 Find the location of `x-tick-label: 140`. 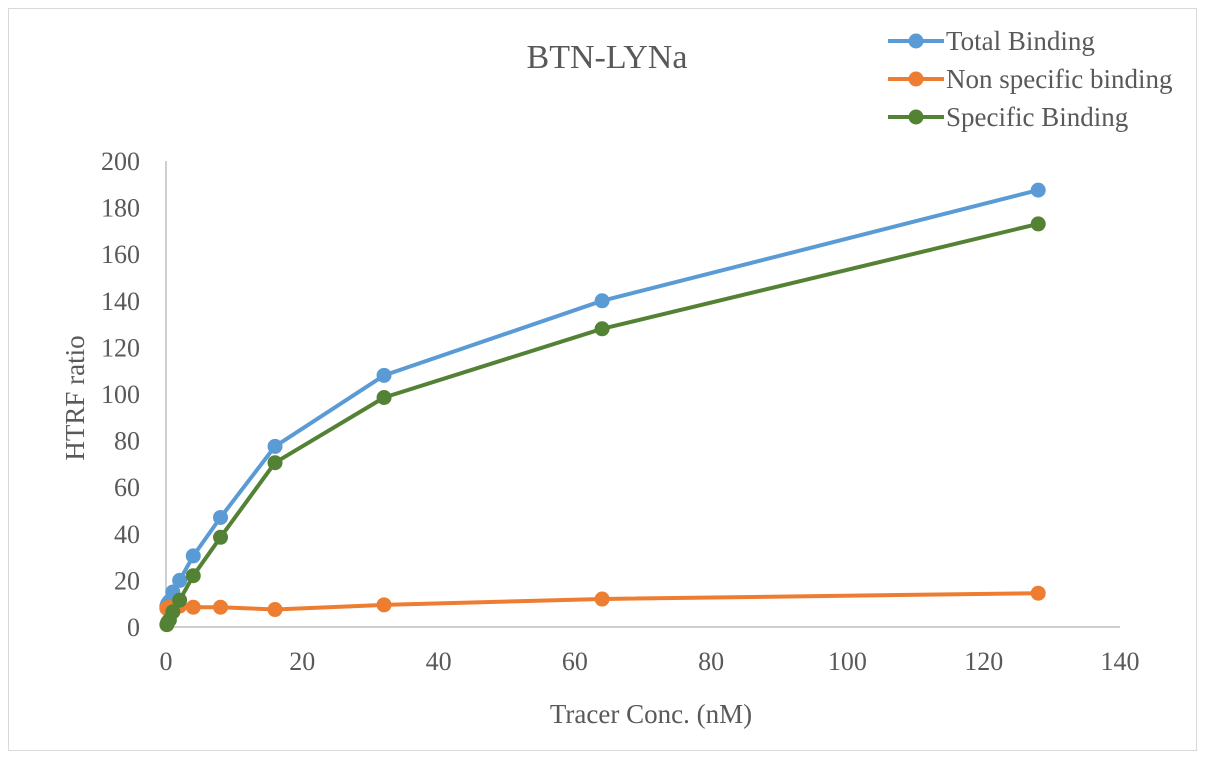

x-tick-label: 140 is located at coordinates (1120, 661).